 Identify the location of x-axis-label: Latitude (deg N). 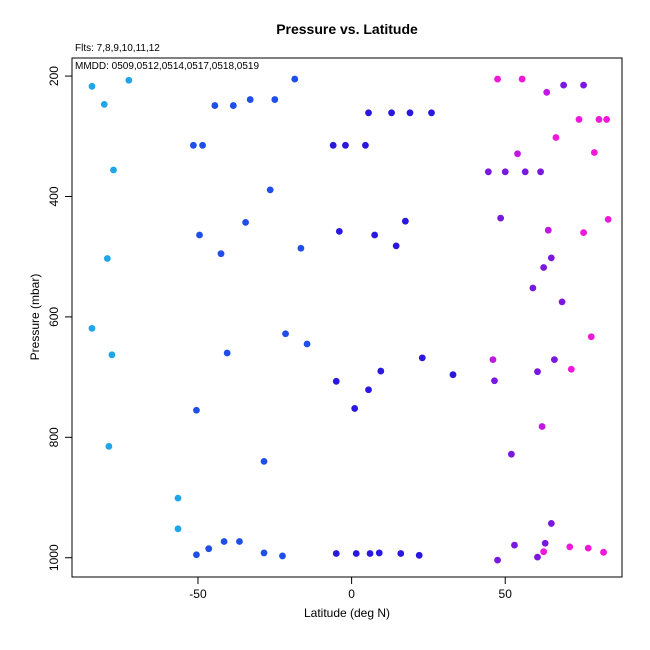
(347, 613).